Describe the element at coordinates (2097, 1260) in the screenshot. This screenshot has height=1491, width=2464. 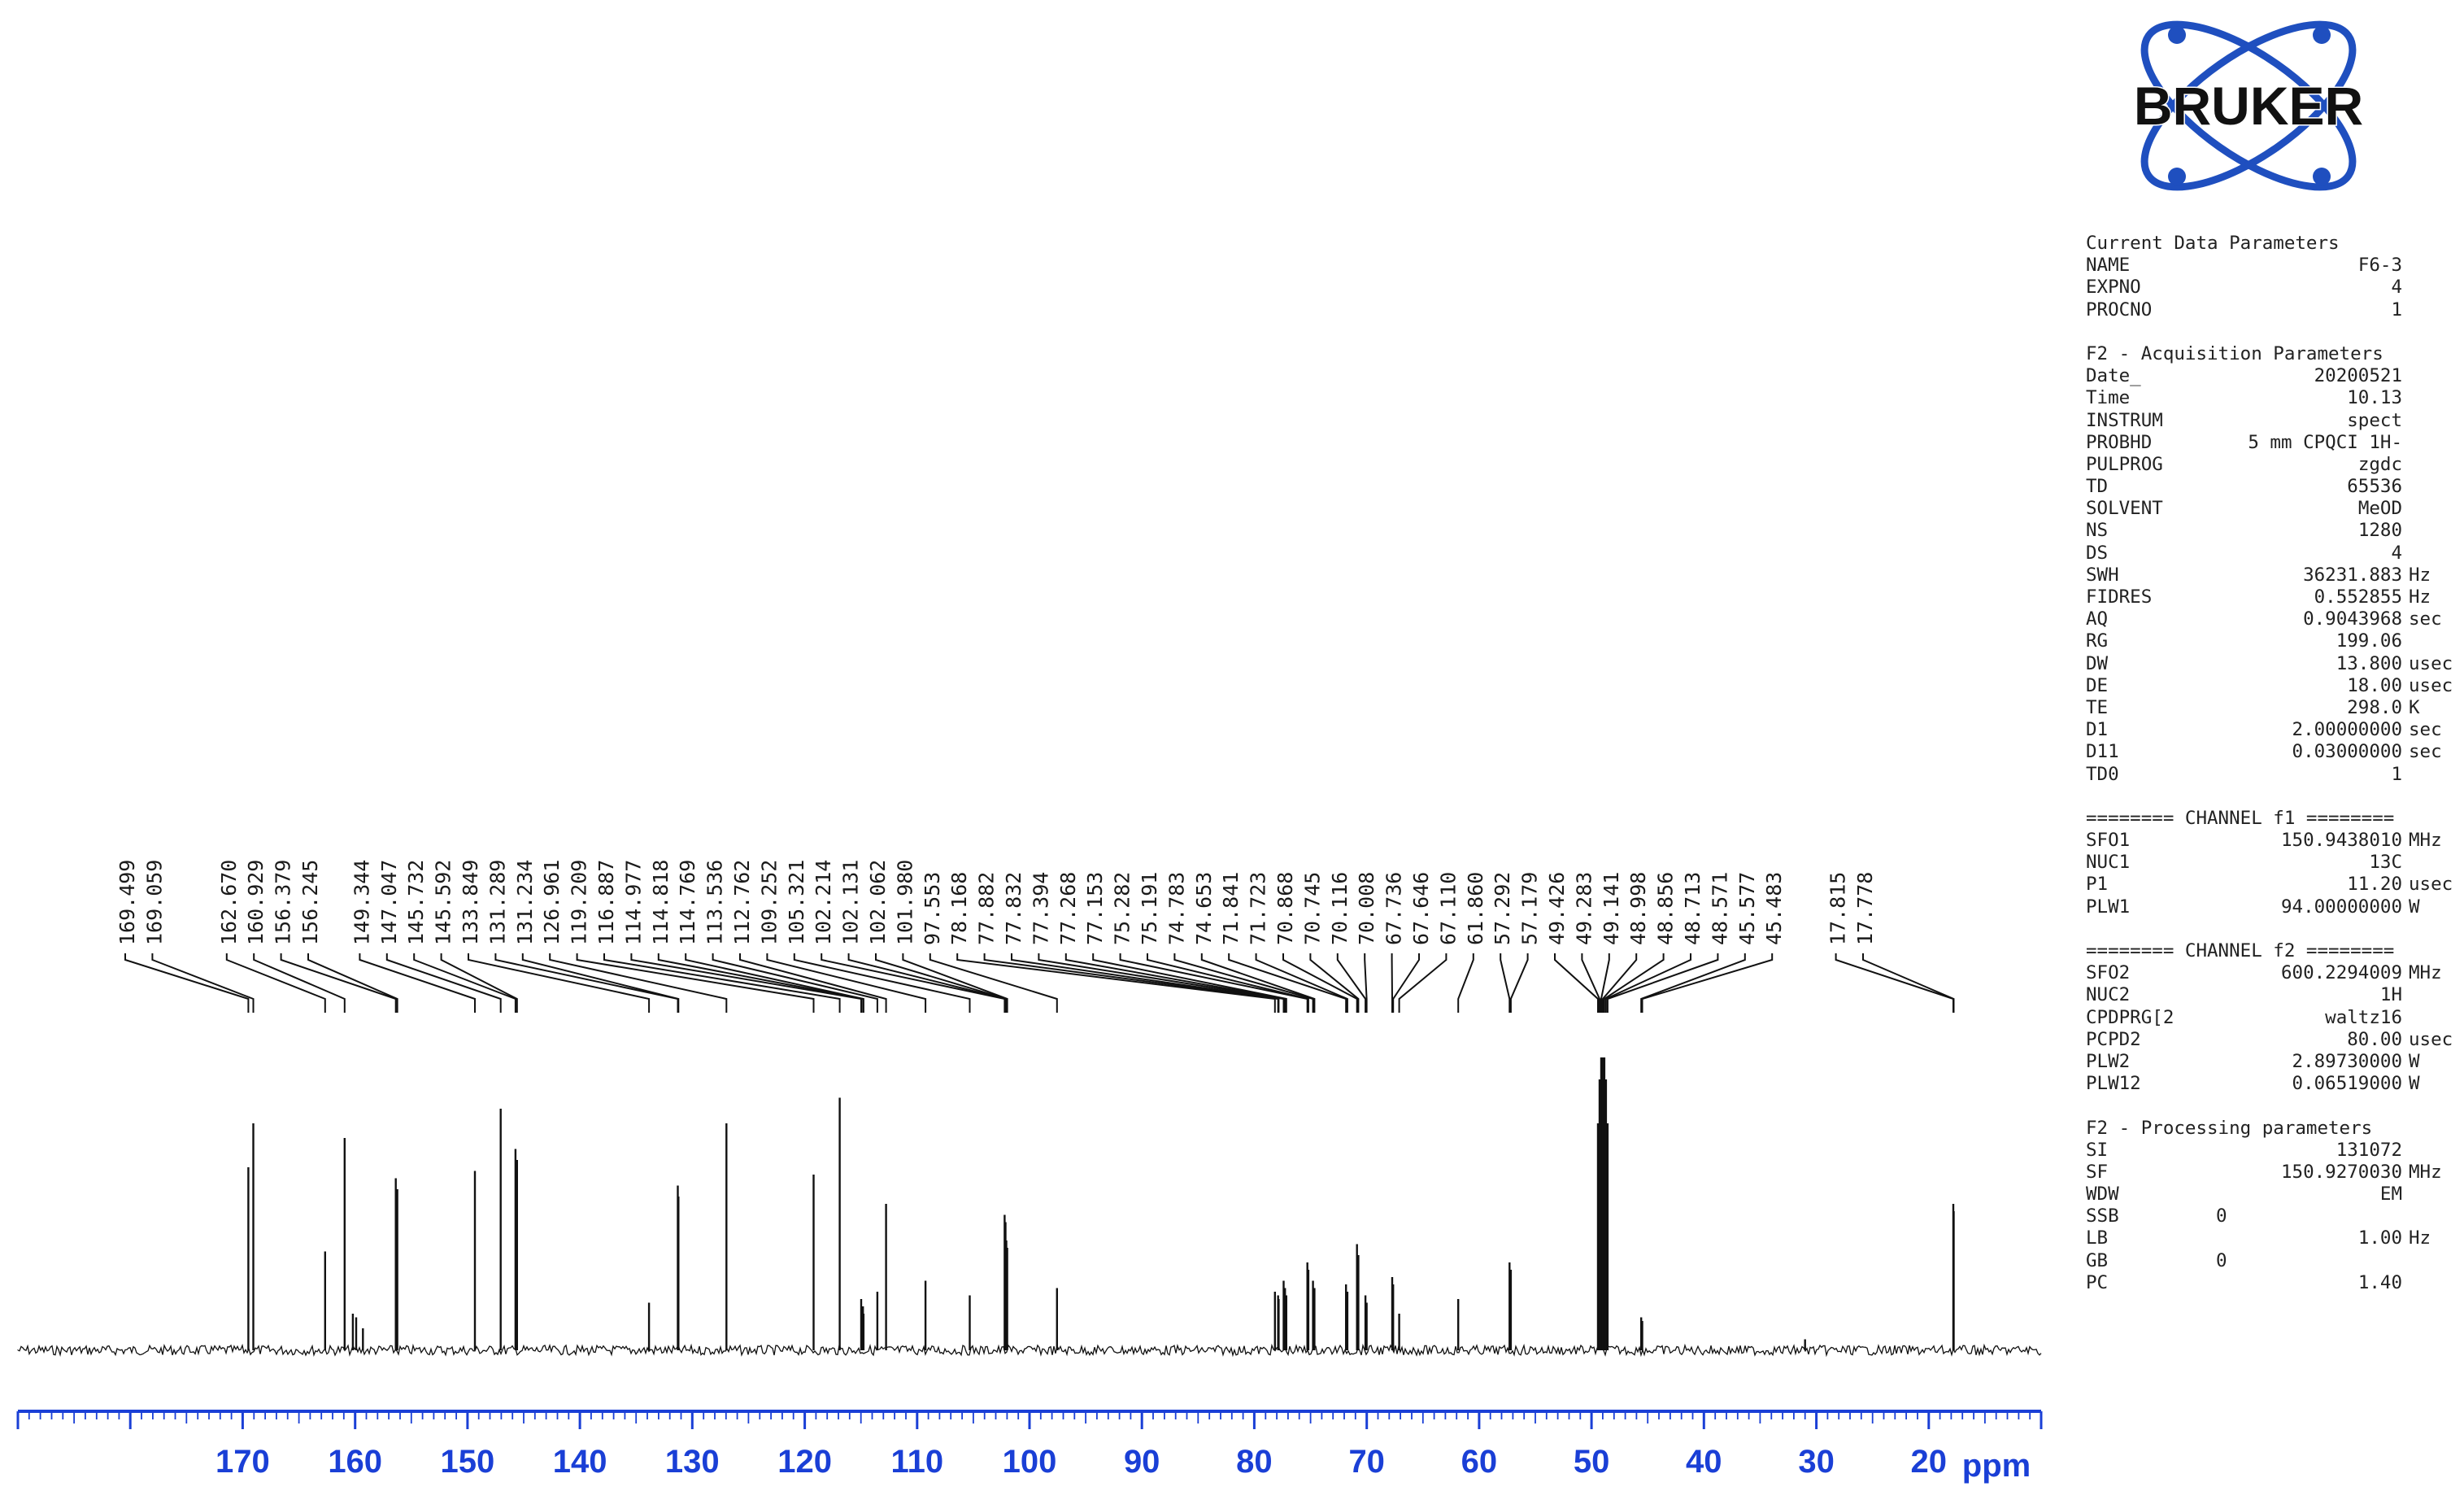
I see `param-key: GB` at that location.